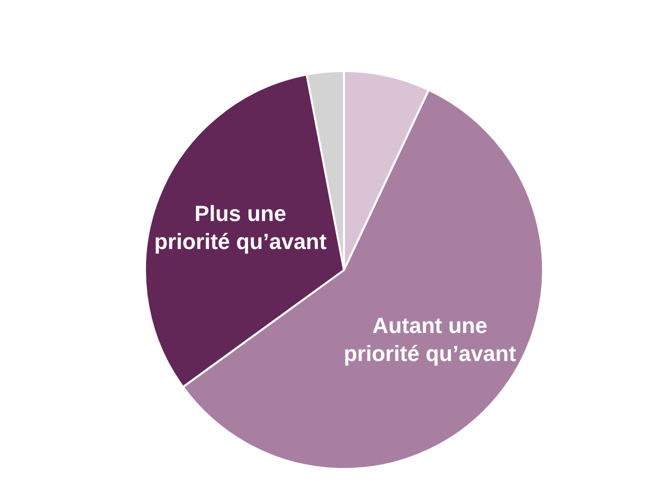 This screenshot has width=670, height=500. Describe the element at coordinates (430, 339) in the screenshot. I see `slice-label: Autant une priorité qu’avant` at that location.